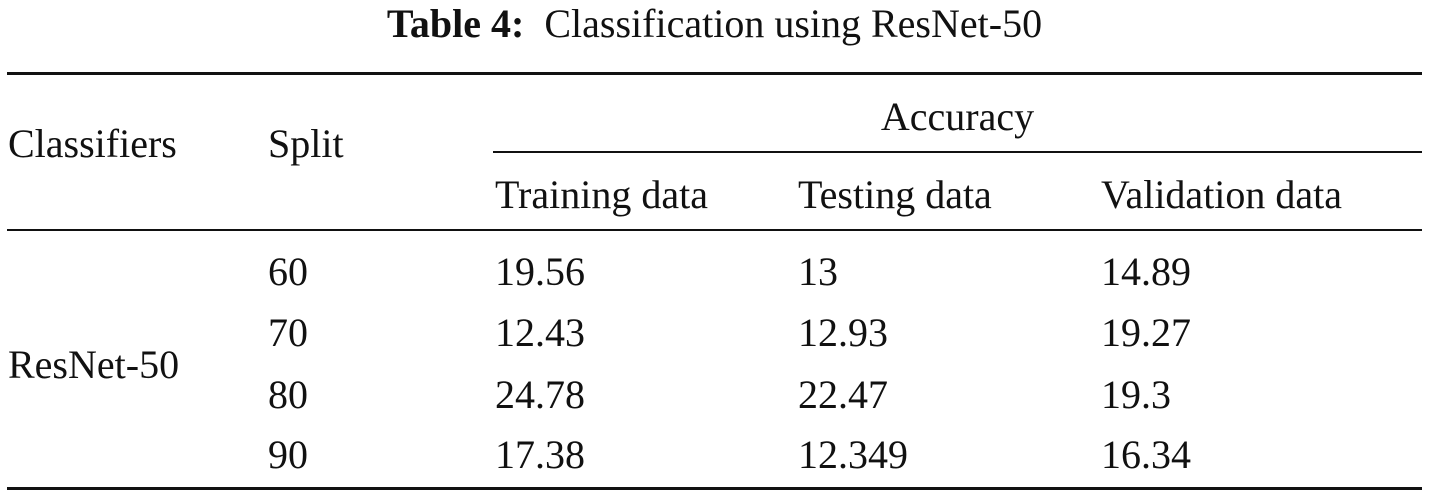  What do you see at coordinates (455, 23) in the screenshot?
I see `caption-label: Table 4:` at bounding box center [455, 23].